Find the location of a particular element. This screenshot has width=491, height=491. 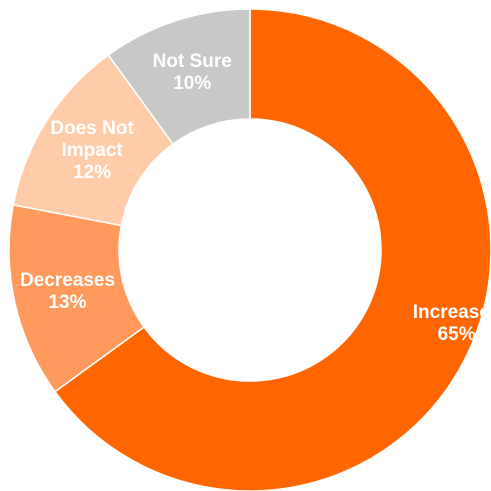

slice-label-not-sure: Not Sure 10% is located at coordinates (192, 72).